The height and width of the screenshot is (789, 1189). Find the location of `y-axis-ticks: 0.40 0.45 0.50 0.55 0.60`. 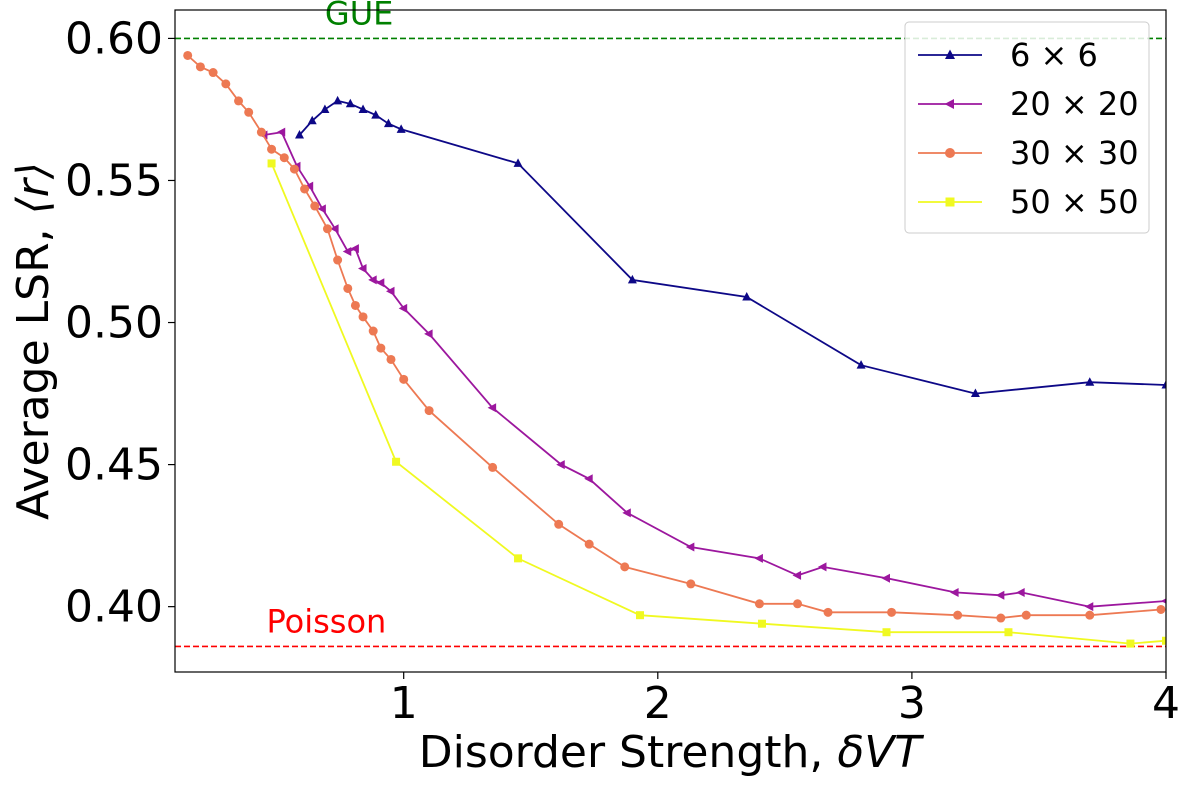

y-axis-ticks: 0.40 0.45 0.50 0.55 0.60 is located at coordinates (120, 323).